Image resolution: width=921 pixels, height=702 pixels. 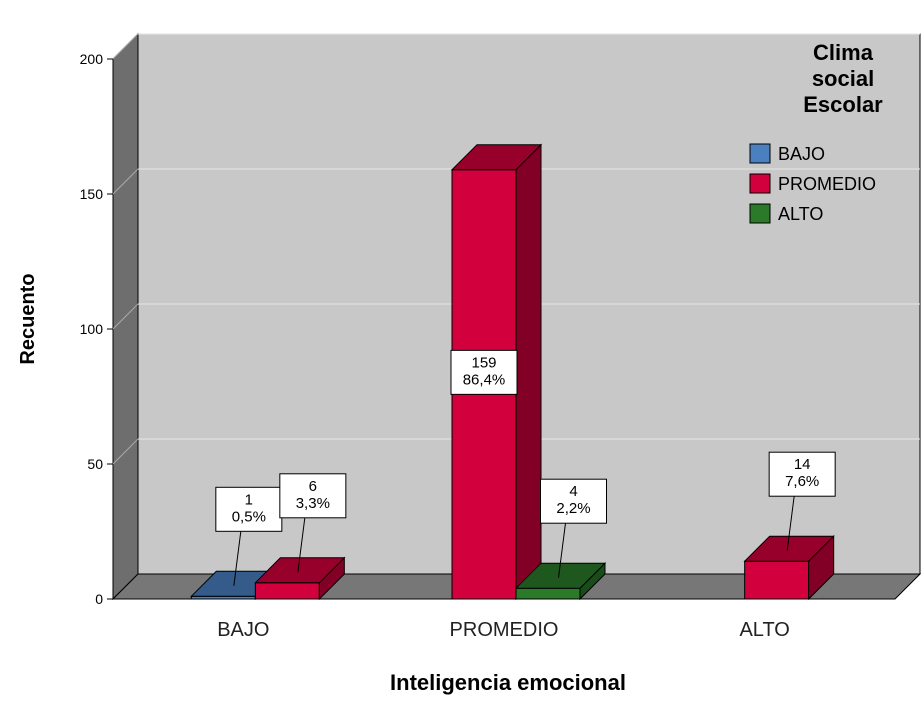 I want to click on data-label: 4, so click(x=573, y=491).